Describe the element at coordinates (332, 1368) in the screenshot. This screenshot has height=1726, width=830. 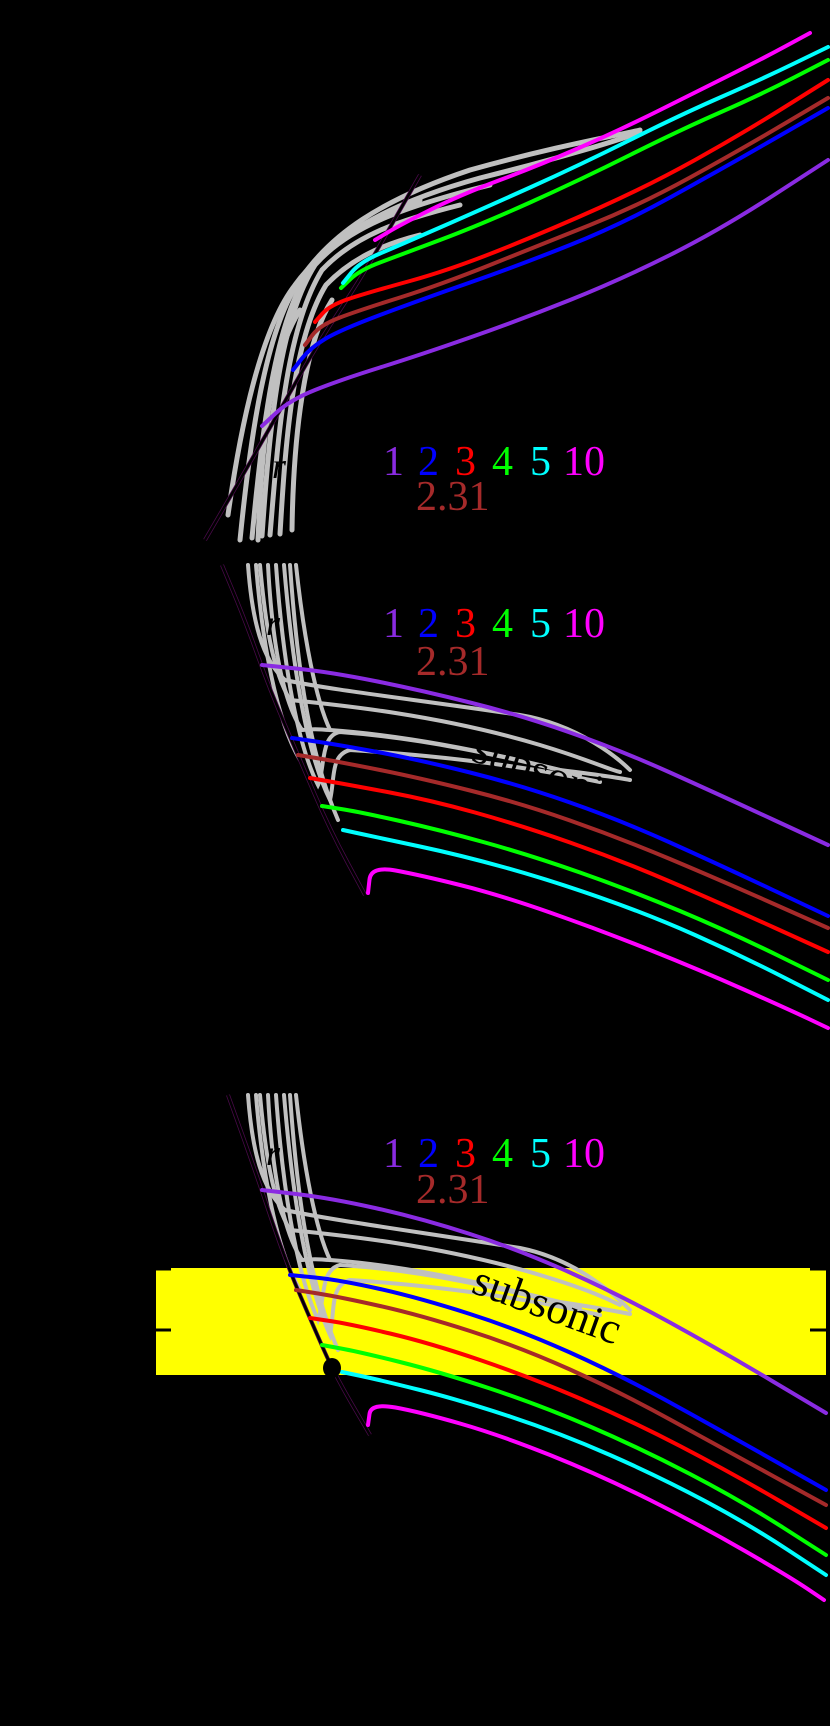
I see `sonic-point-marker` at that location.